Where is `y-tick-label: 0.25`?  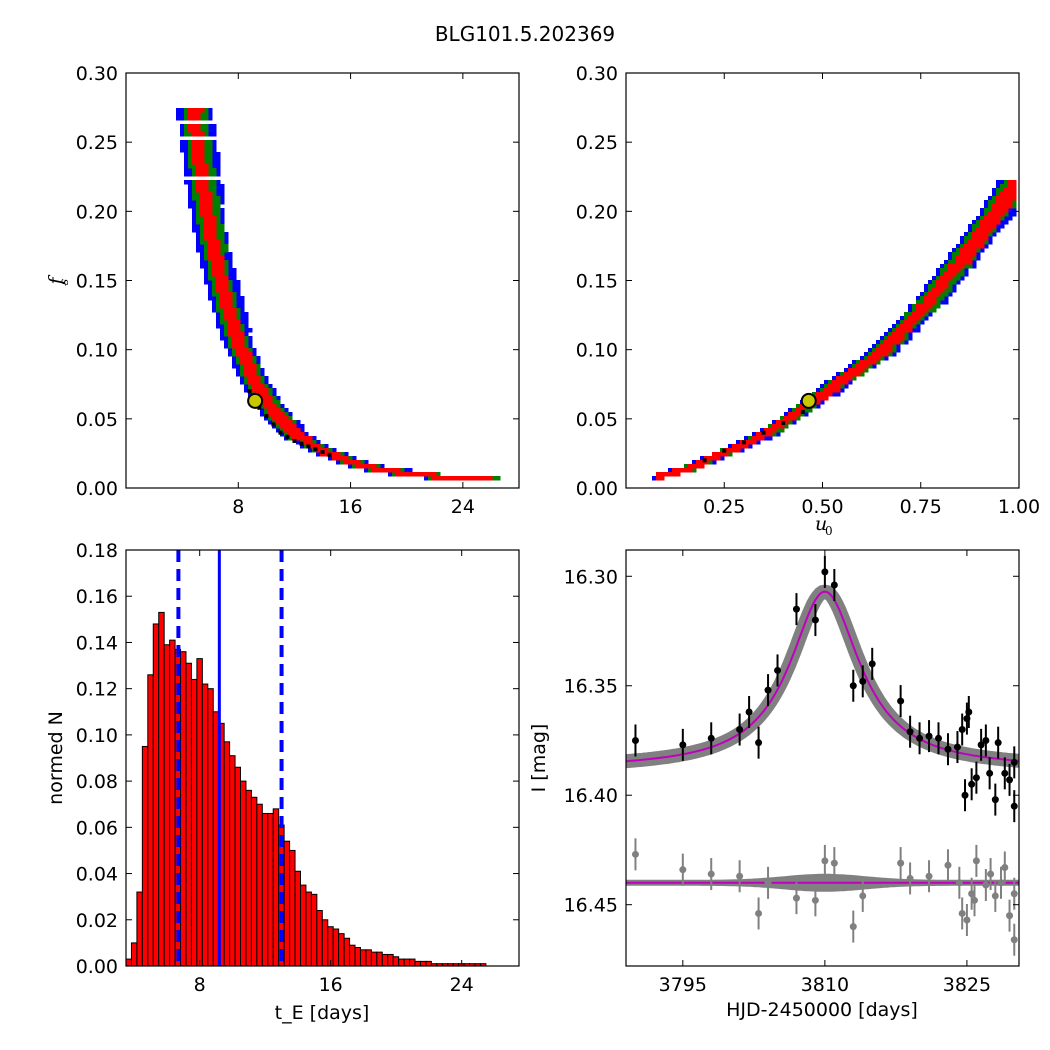 y-tick-label: 0.25 is located at coordinates (597, 143).